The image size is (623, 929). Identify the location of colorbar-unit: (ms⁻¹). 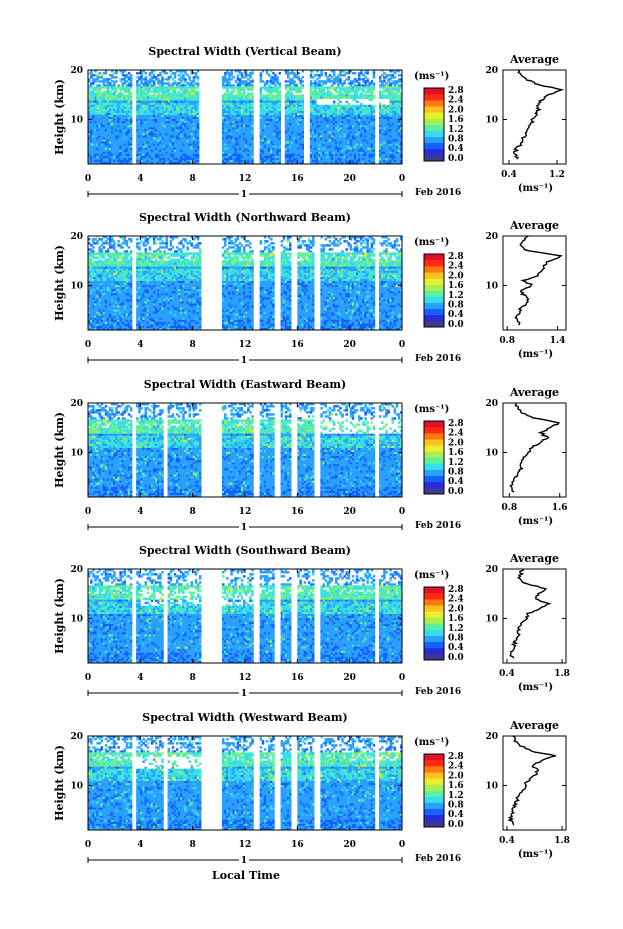
(431, 742).